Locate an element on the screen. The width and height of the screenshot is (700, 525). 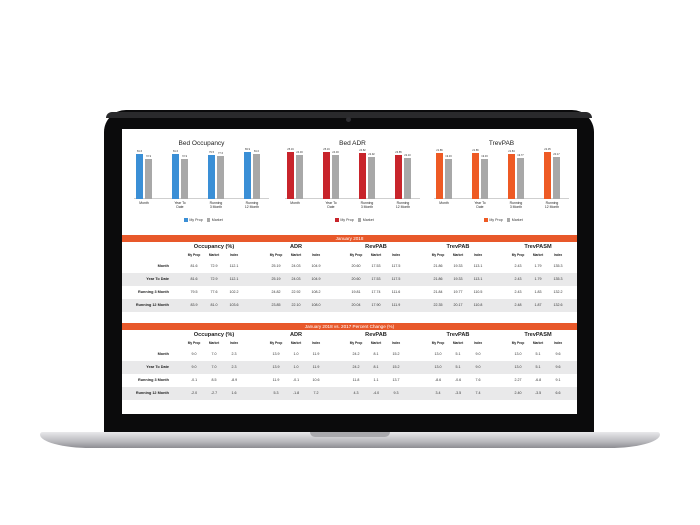
table-cell: 20.17 is located at coordinates (458, 305).